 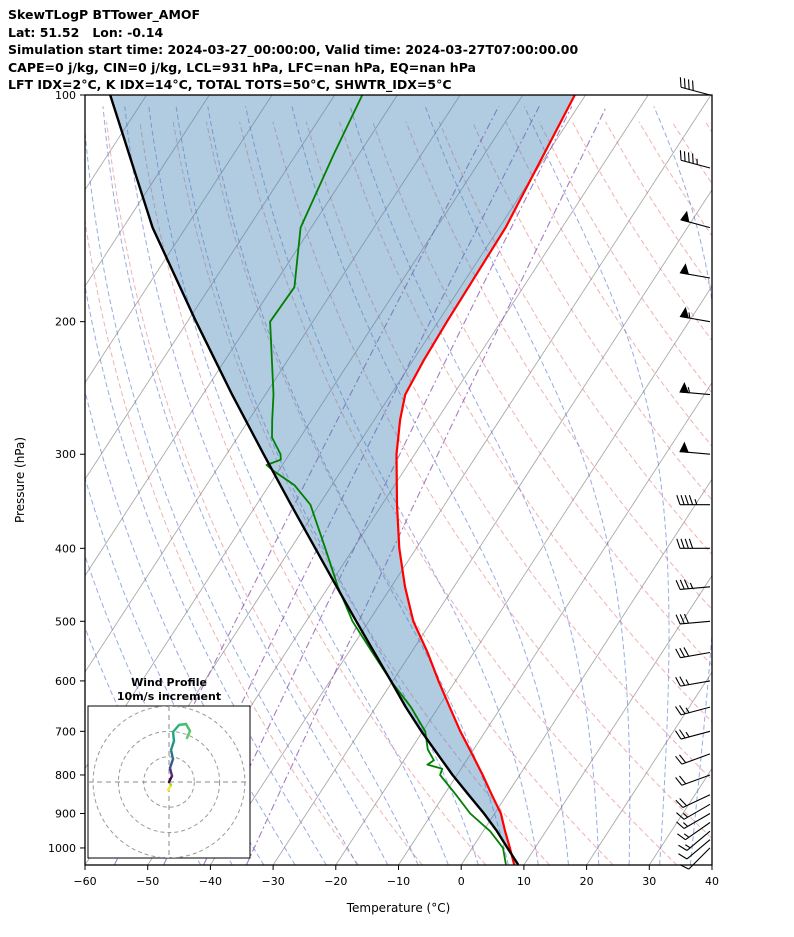 What do you see at coordinates (65, 681) in the screenshot?
I see `svg-text: 600` at bounding box center [65, 681].